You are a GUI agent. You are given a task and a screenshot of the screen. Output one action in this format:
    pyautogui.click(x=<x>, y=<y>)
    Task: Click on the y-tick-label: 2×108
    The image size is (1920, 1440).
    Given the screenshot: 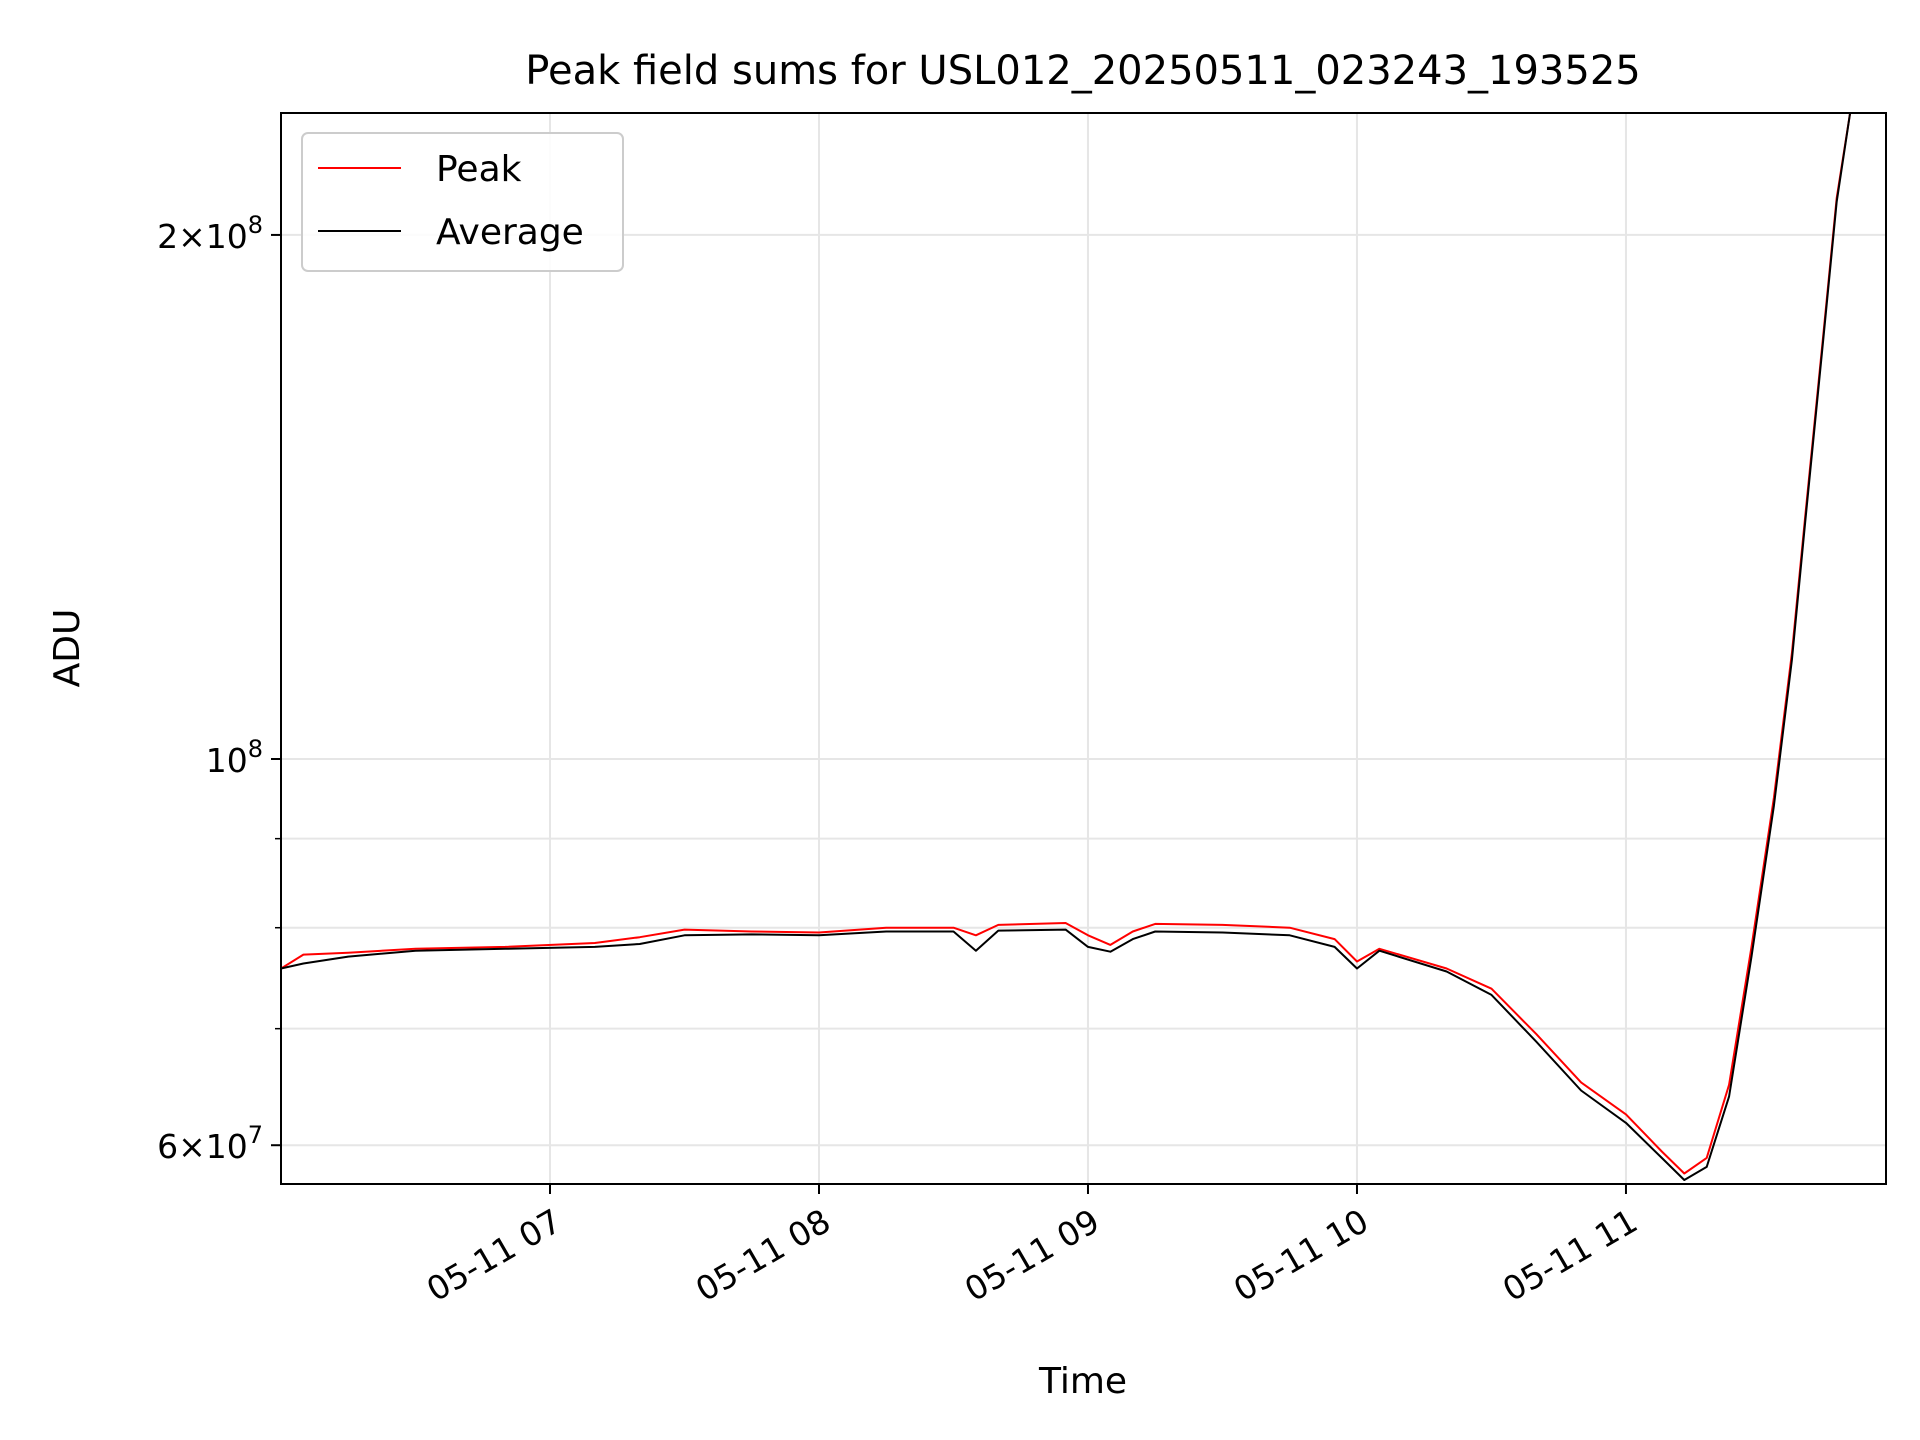 What is the action you would take?
    pyautogui.click(x=210, y=233)
    